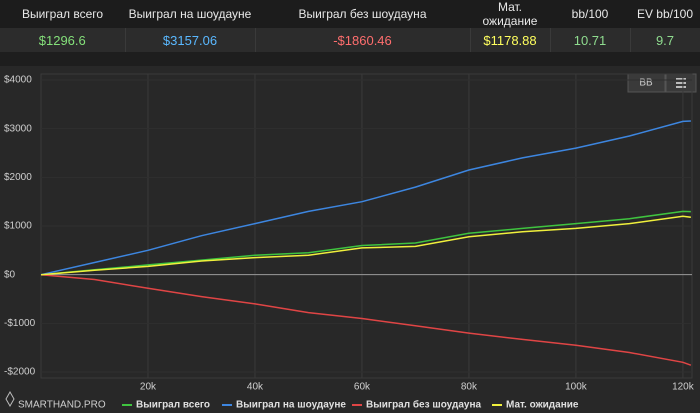 Image resolution: width=700 pixels, height=413 pixels. Describe the element at coordinates (18, 128) in the screenshot. I see `y-tick-label: $3000` at that location.